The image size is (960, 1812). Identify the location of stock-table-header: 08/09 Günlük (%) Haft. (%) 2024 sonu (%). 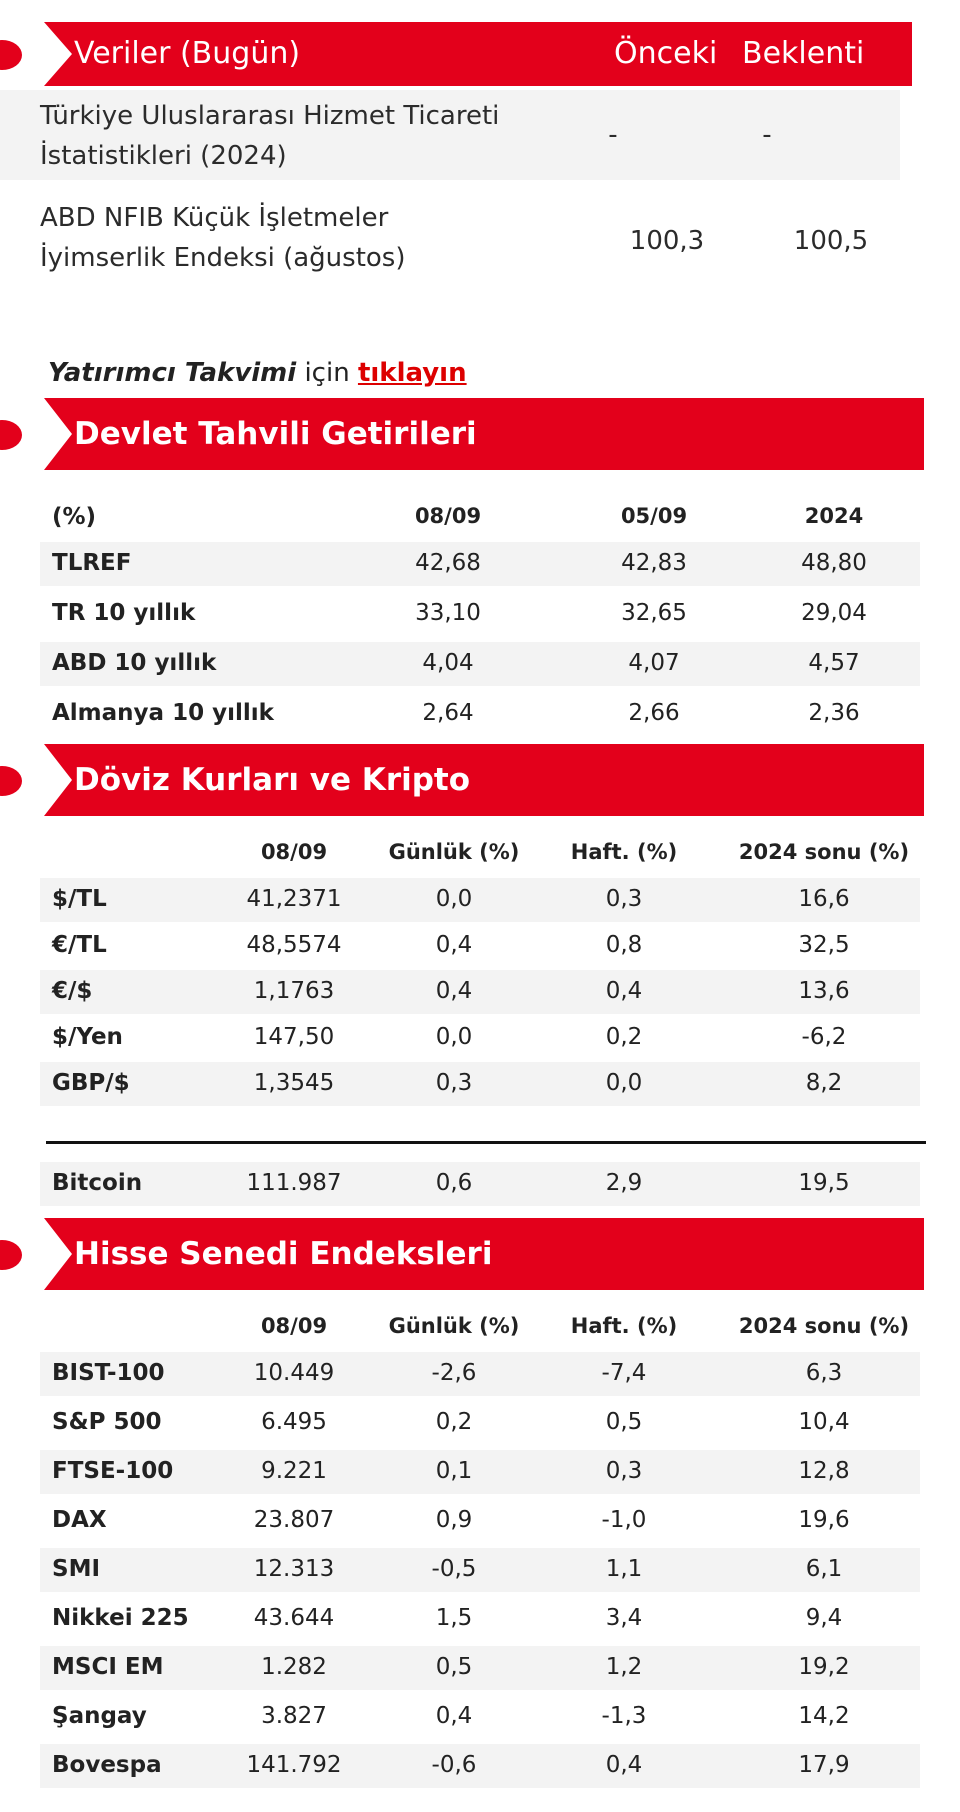
(480, 1328).